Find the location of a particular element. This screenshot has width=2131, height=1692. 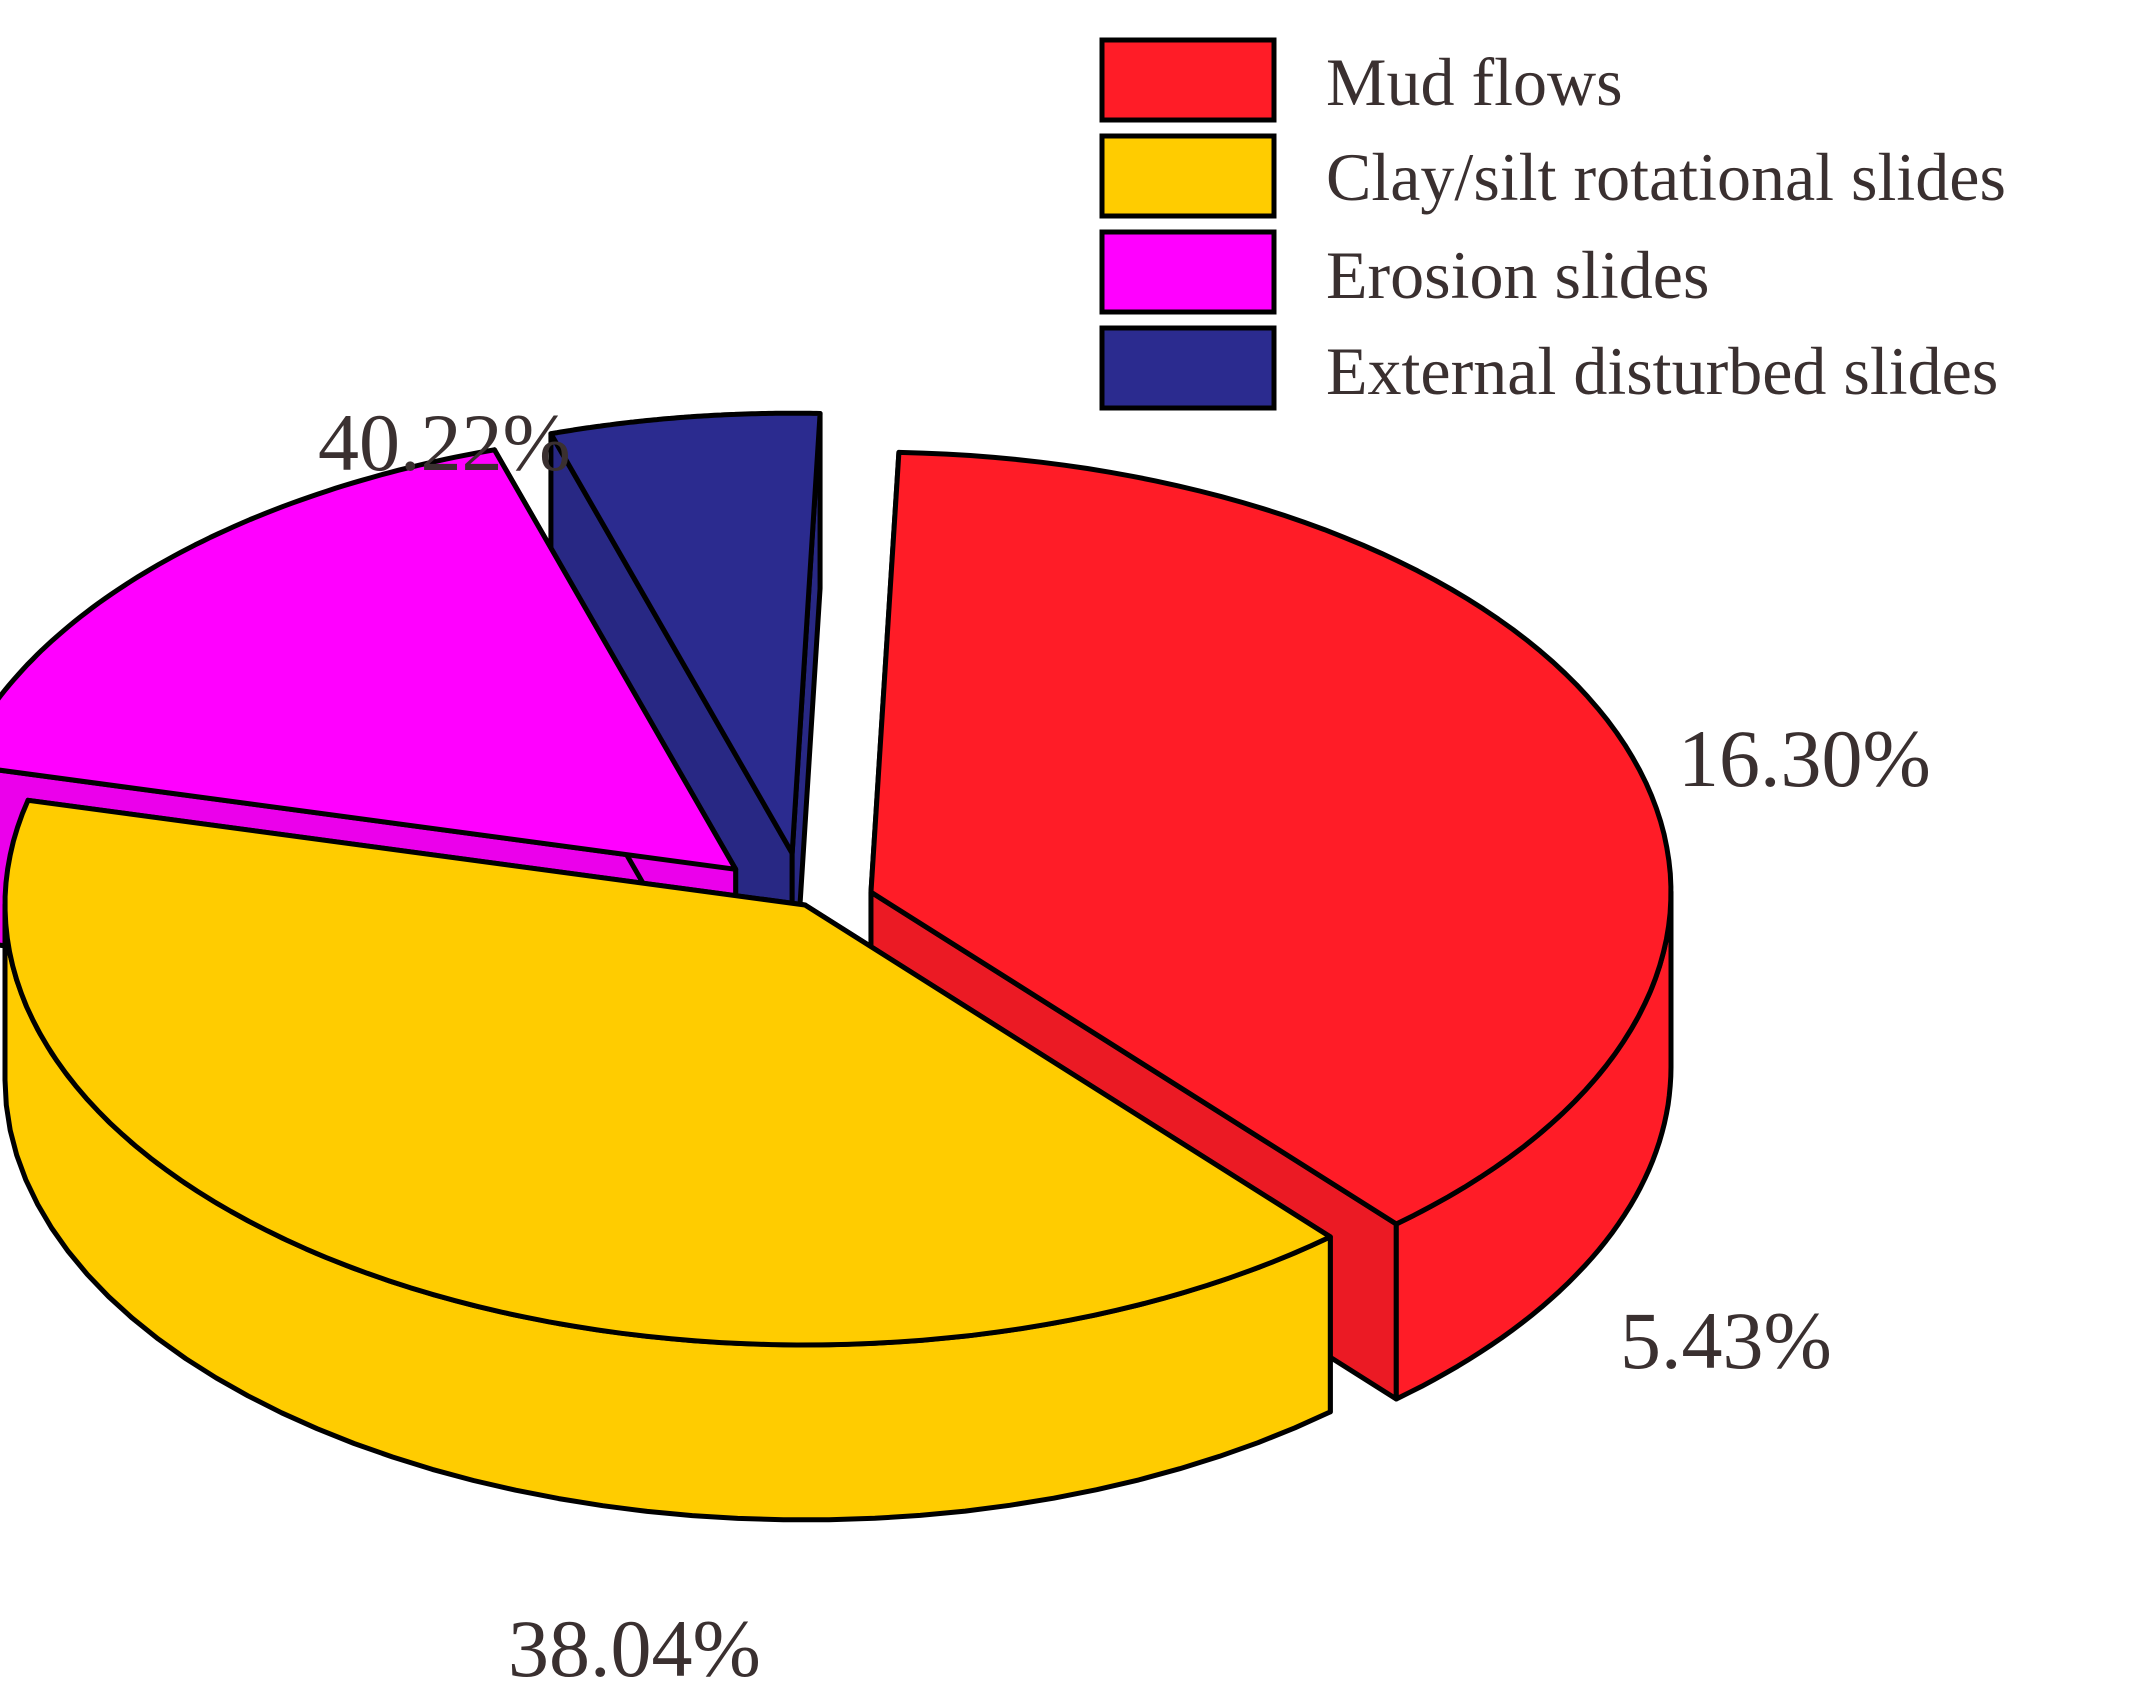

label-external-disturbed-slides: 5.43% is located at coordinates (1726, 1340).